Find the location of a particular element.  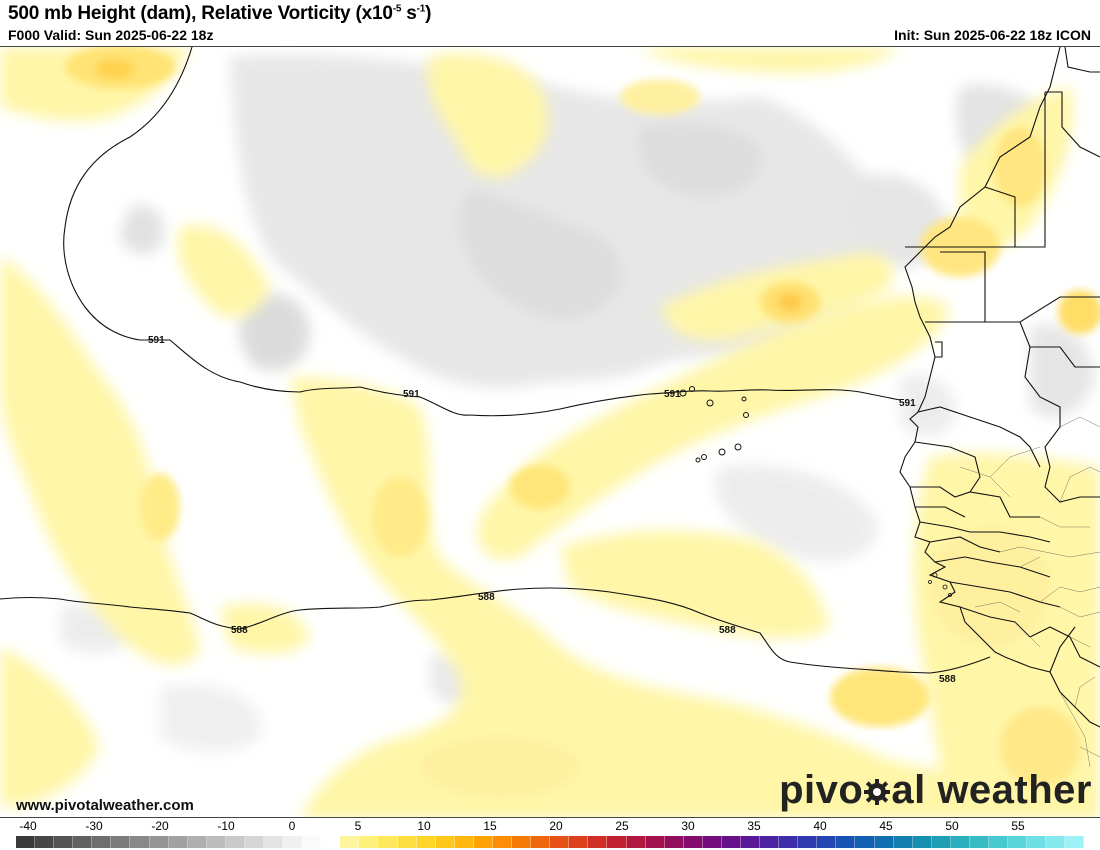

colorbar-tick: 35 is located at coordinates (754, 826).